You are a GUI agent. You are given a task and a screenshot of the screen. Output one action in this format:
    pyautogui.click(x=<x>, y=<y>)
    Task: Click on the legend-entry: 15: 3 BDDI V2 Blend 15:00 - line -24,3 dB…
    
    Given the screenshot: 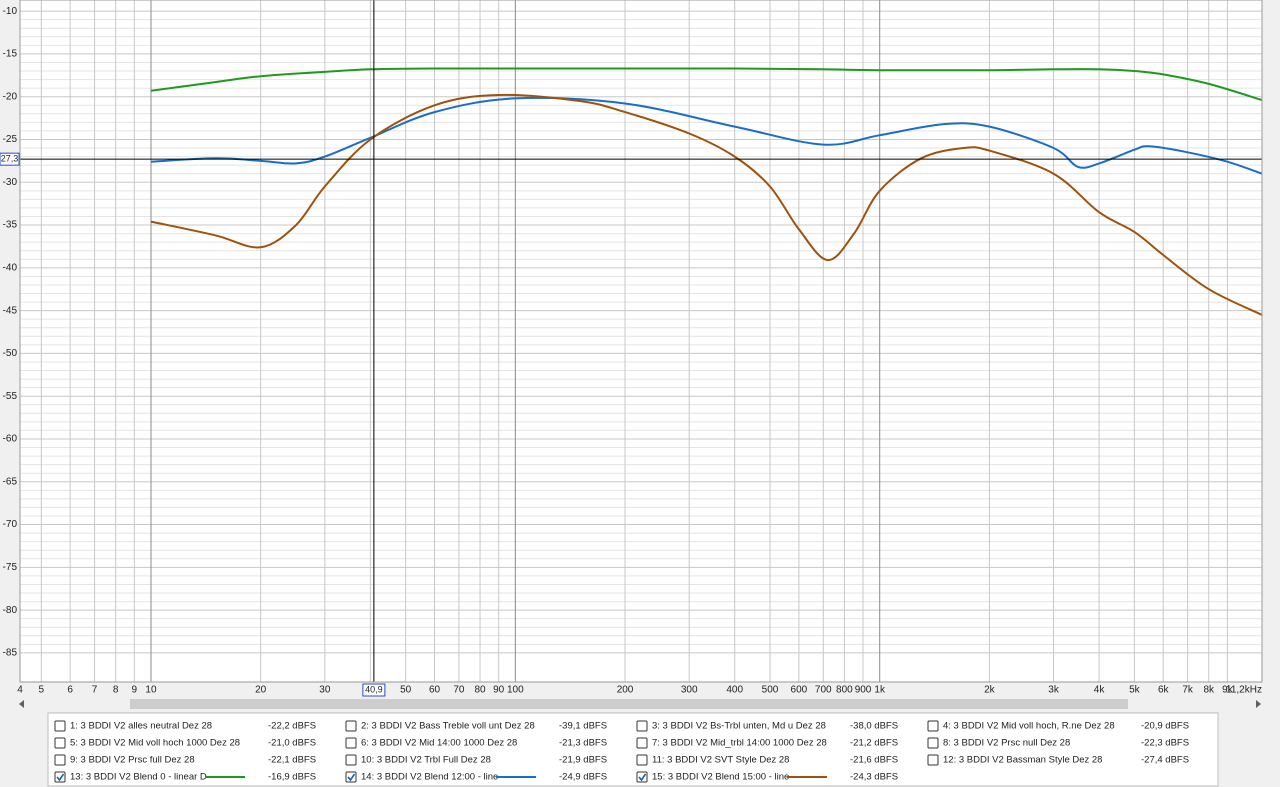 What is the action you would take?
    pyautogui.click(x=767, y=777)
    